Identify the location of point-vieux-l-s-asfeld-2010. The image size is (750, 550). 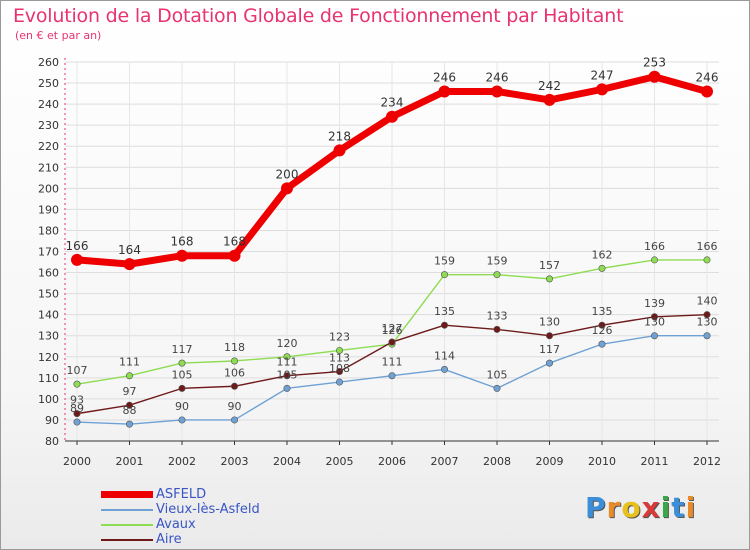
(602, 344).